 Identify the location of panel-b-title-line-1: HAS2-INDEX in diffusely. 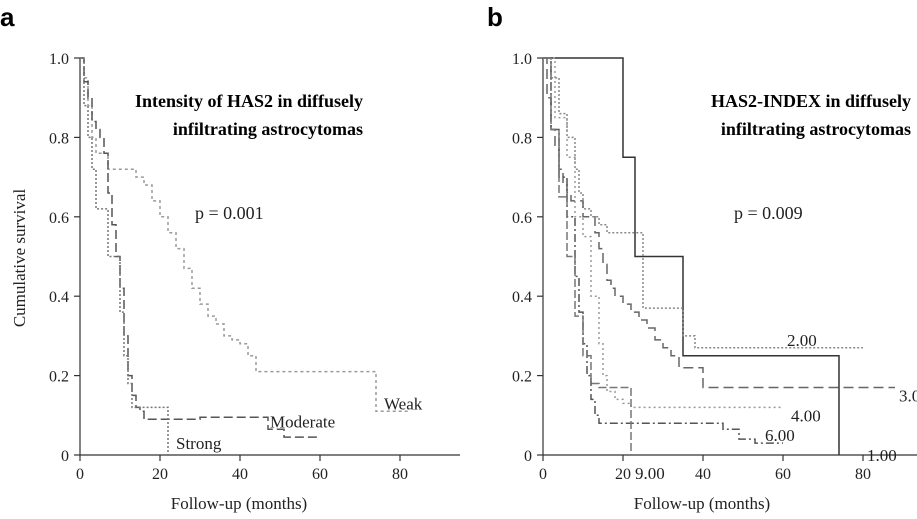
(811, 101).